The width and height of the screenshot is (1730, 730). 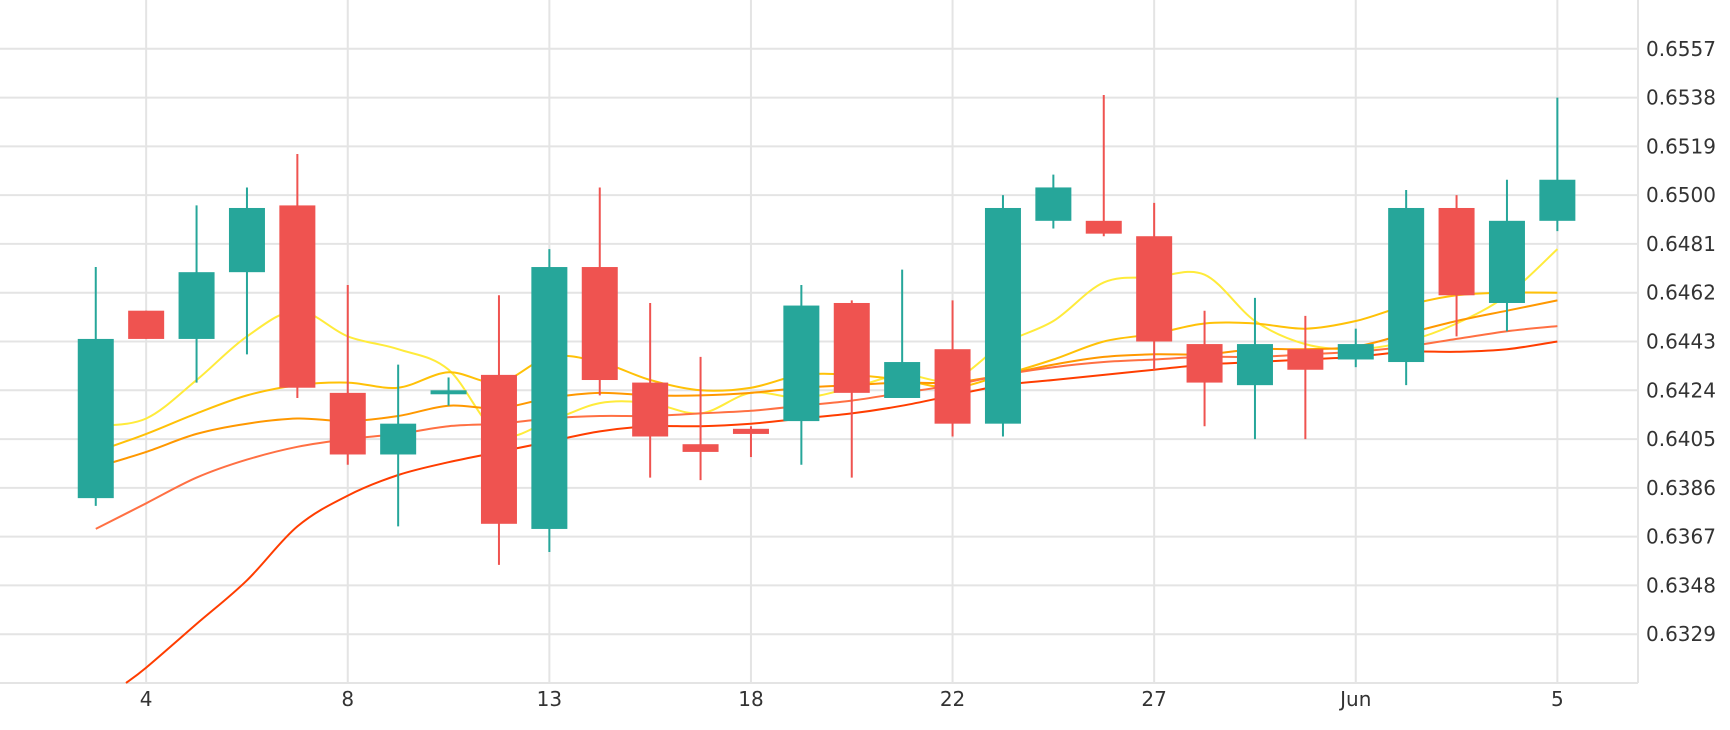 What do you see at coordinates (1681, 49) in the screenshot?
I see `y-tick-label: 0.6557` at bounding box center [1681, 49].